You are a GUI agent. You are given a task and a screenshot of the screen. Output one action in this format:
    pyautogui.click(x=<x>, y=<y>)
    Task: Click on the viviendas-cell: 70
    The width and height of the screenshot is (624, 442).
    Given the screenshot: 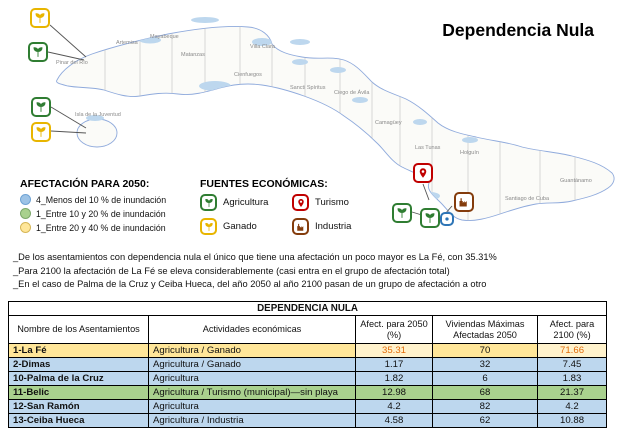 What is the action you would take?
    pyautogui.click(x=485, y=350)
    